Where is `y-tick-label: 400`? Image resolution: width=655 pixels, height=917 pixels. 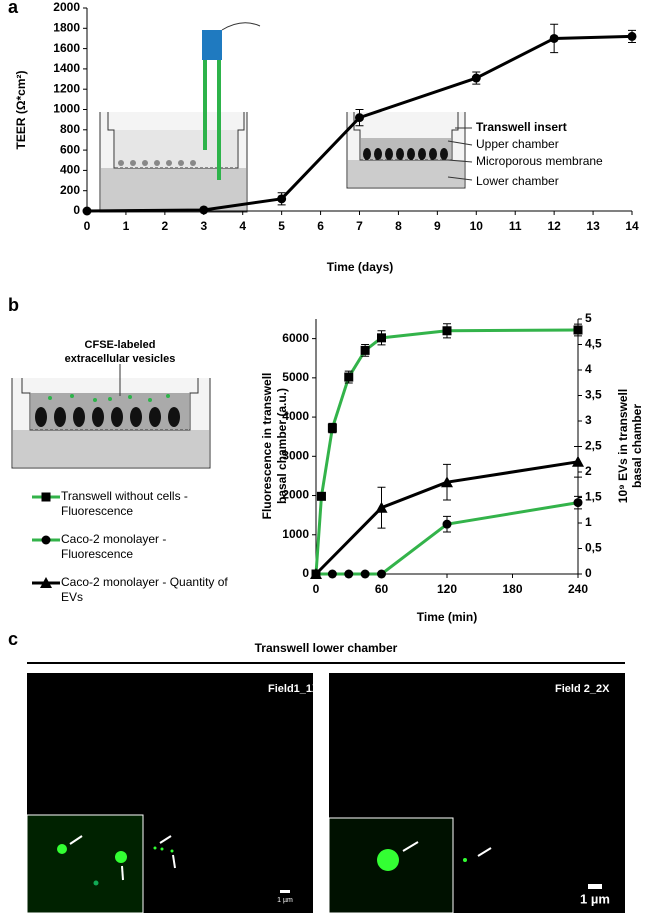
y-tick-label: 400 is located at coordinates (70, 170).